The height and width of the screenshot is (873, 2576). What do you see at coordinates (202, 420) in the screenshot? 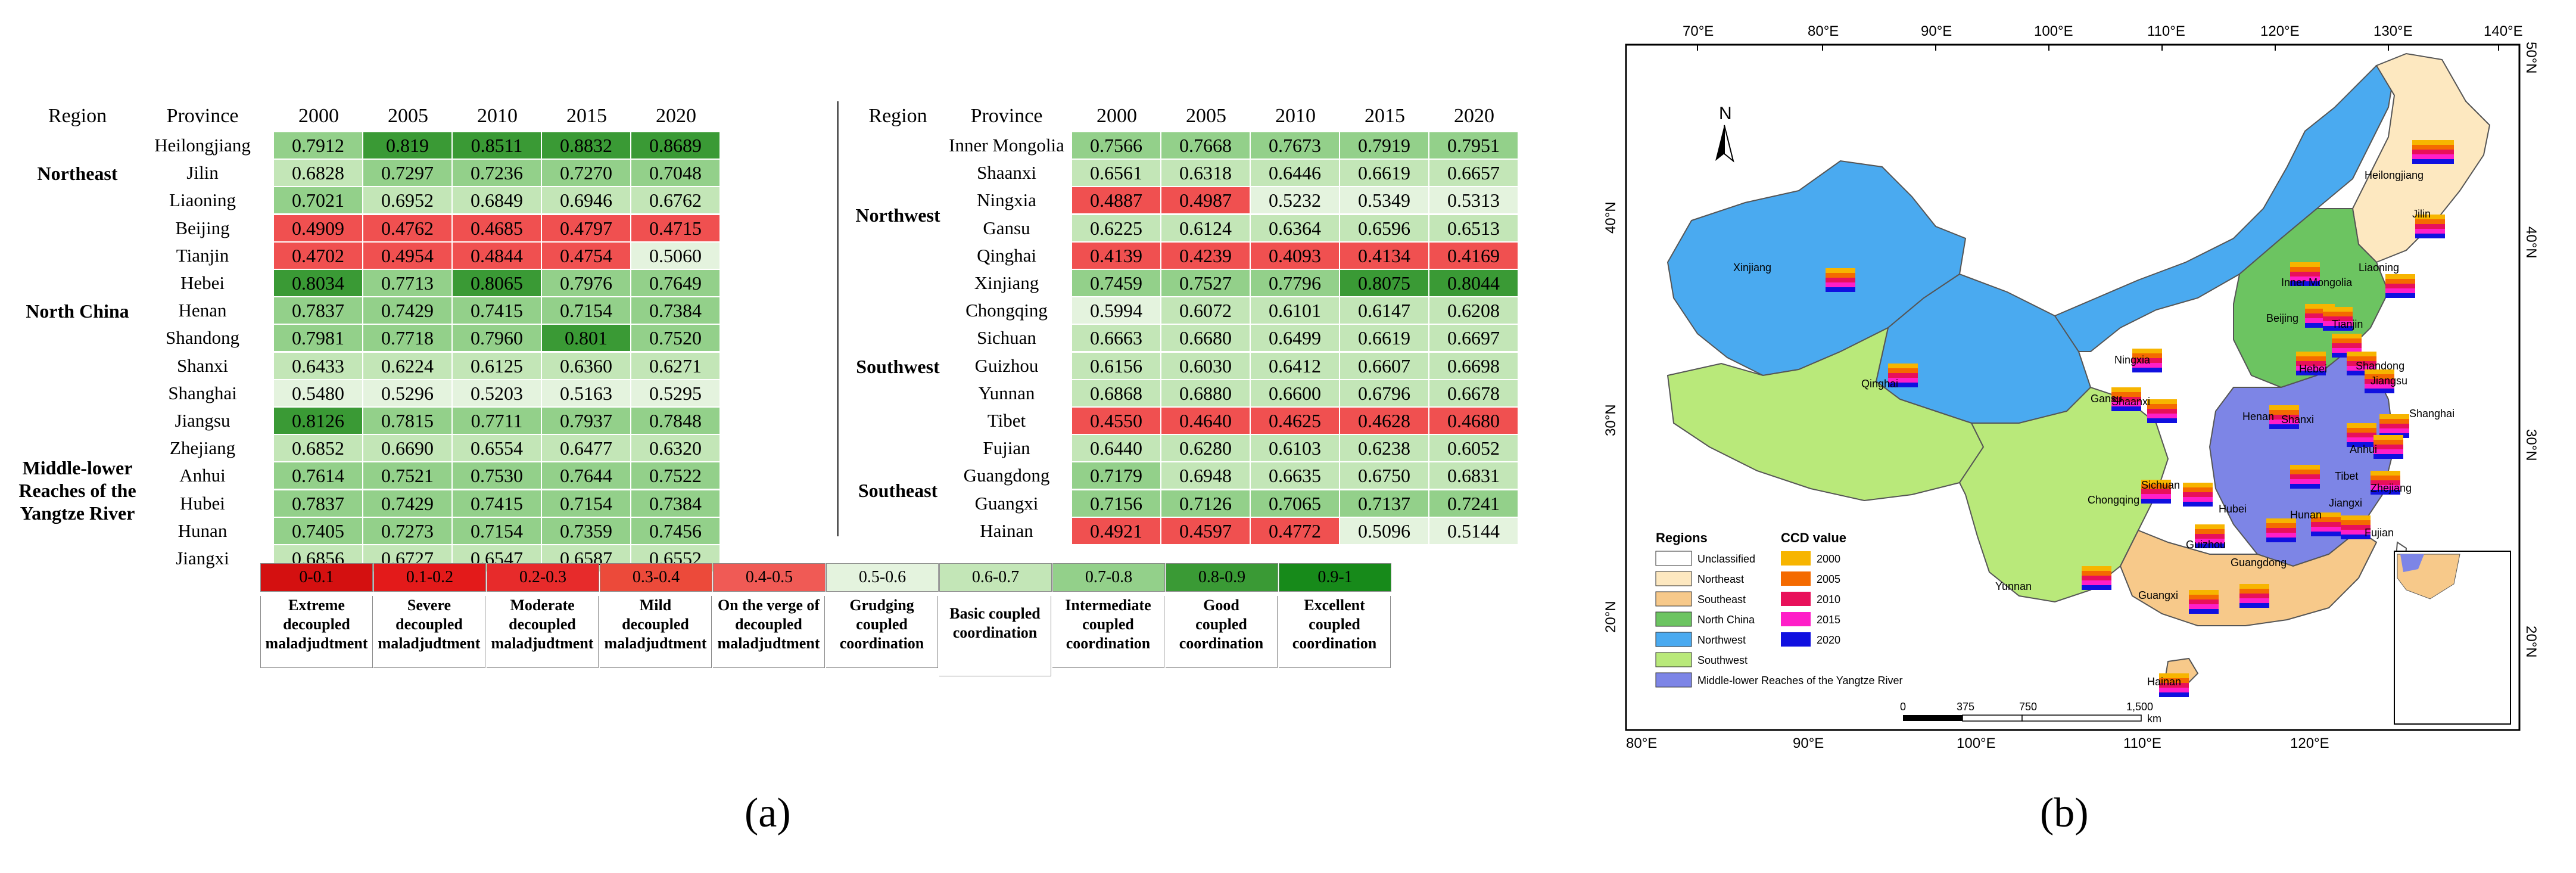
I see `province-label: Jiangsu` at bounding box center [202, 420].